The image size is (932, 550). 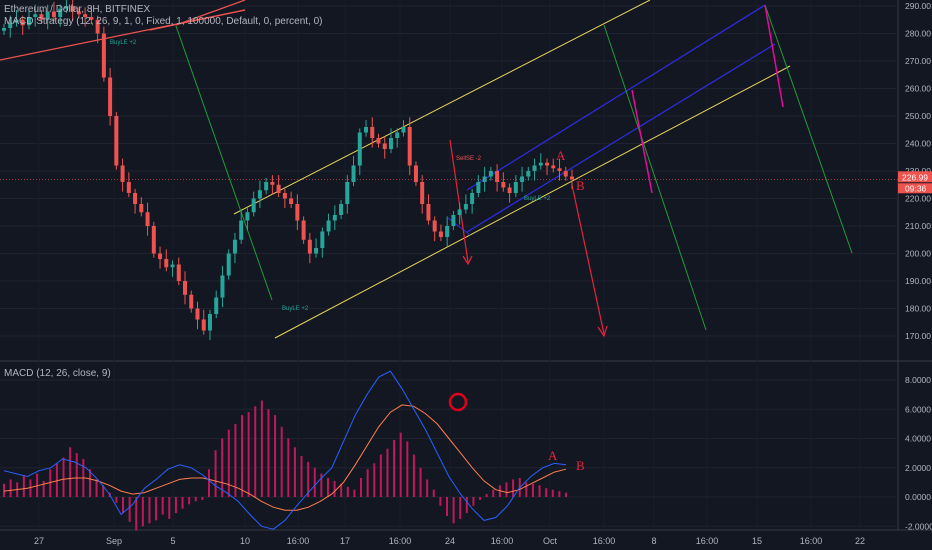 What do you see at coordinates (114, 541) in the screenshot?
I see `time-tick-label: Sep` at bounding box center [114, 541].